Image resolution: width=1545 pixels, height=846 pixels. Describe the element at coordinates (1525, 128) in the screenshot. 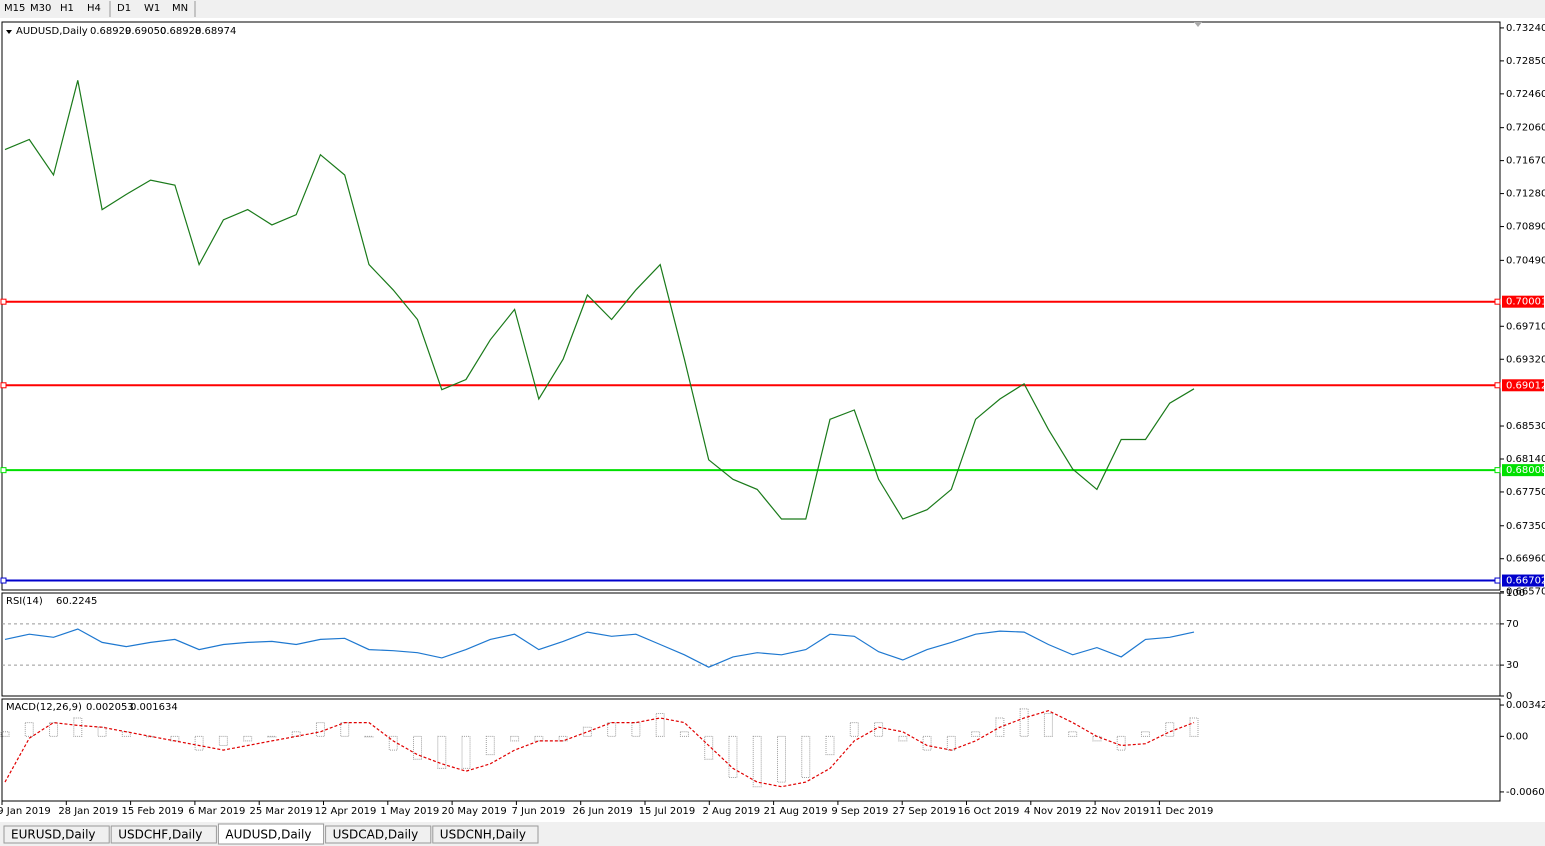

I see `y-tick-label: 0.72060` at that location.